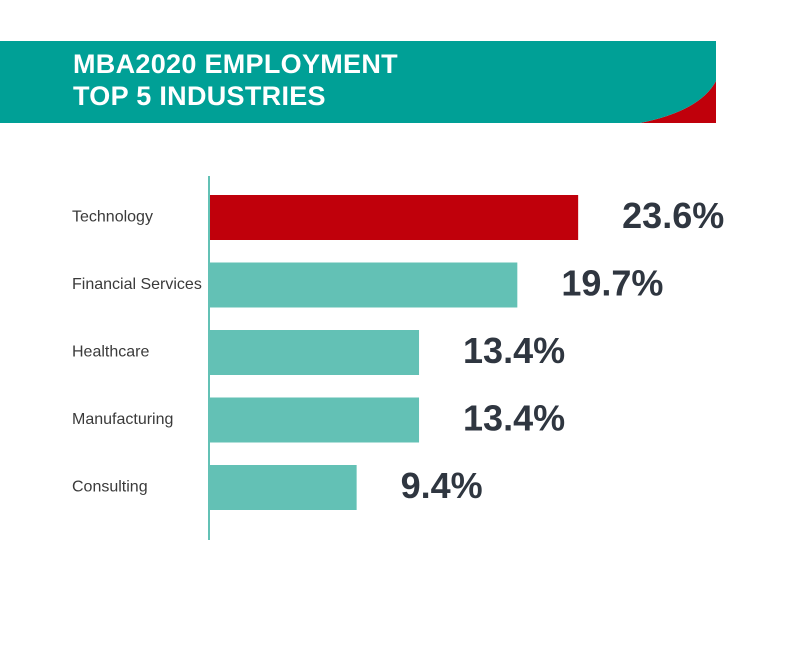  Describe the element at coordinates (110, 487) in the screenshot. I see `category-label: Consulting` at that location.